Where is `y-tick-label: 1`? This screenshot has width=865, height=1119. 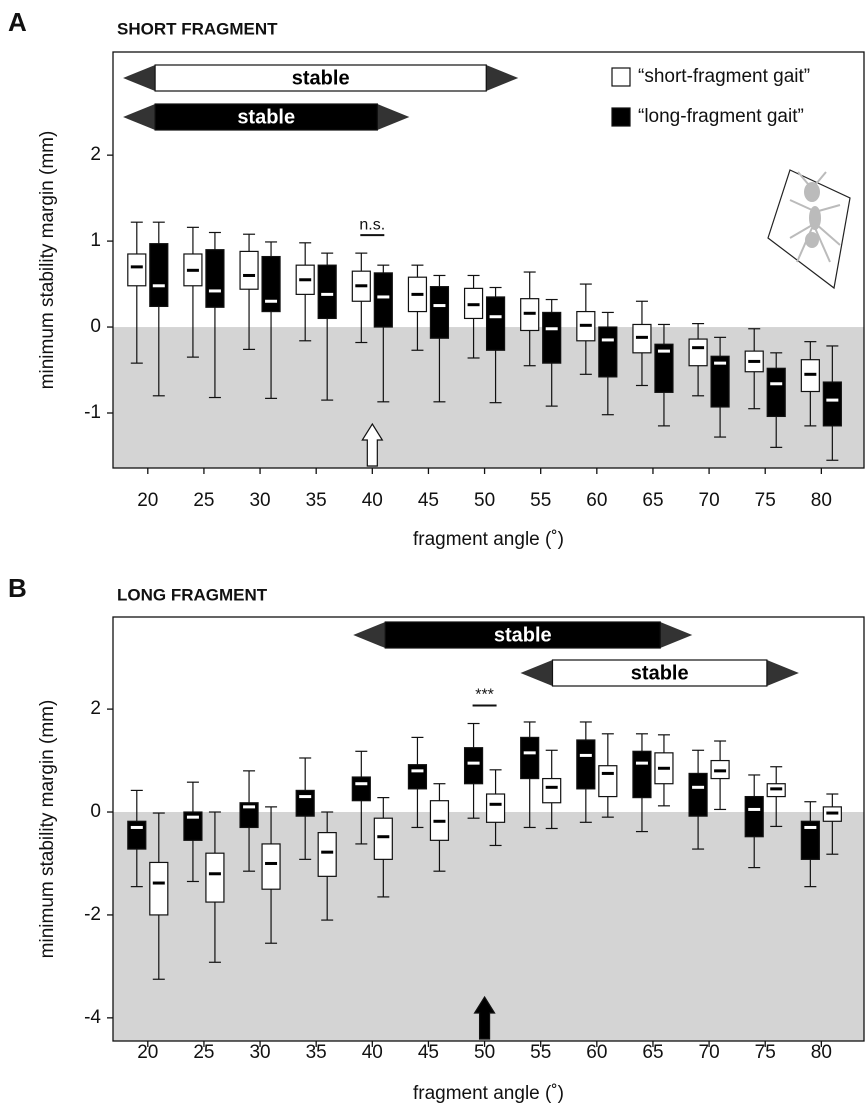
y-tick-label: 1 is located at coordinates (95, 240).